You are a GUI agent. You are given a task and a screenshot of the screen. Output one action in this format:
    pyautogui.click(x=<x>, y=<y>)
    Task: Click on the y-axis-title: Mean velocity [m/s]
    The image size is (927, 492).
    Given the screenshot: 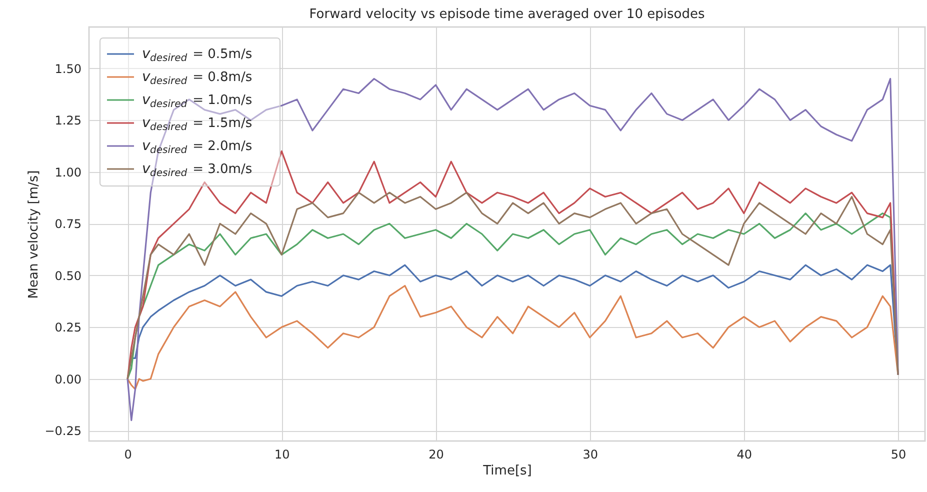 What is the action you would take?
    pyautogui.click(x=34, y=234)
    